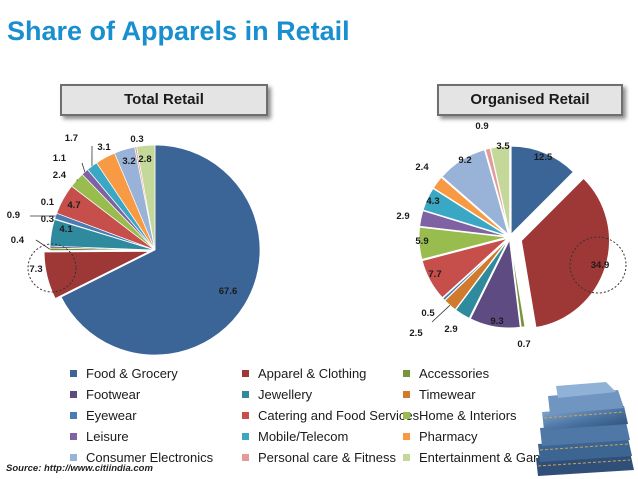 This screenshot has height=479, width=638. Describe the element at coordinates (450, 329) in the screenshot. I see `org-label-jewellery: 2.9` at that location.